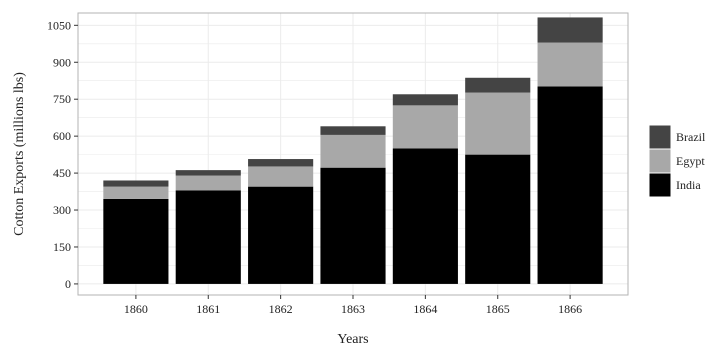 Image resolution: width=718 pixels, height=349 pixels. Describe the element at coordinates (68, 284) in the screenshot. I see `y-tick-label: 0` at that location.